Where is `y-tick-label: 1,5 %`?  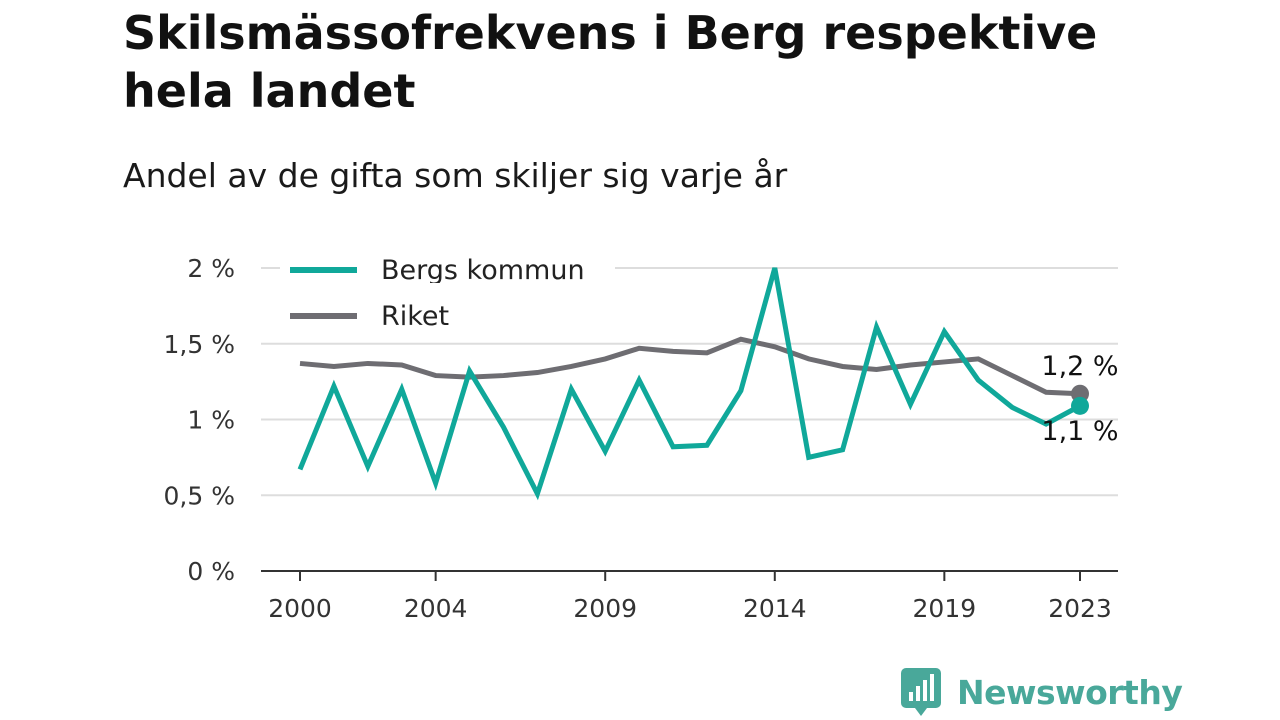 y-tick-label: 1,5 % is located at coordinates (199, 344).